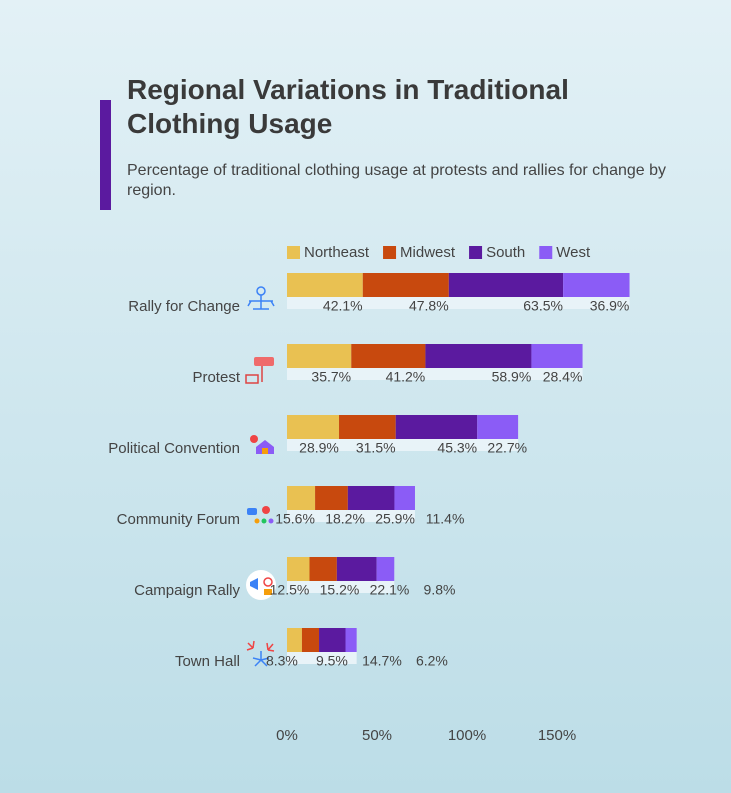  What do you see at coordinates (332, 661) in the screenshot?
I see `value-label: 9.5%` at bounding box center [332, 661].